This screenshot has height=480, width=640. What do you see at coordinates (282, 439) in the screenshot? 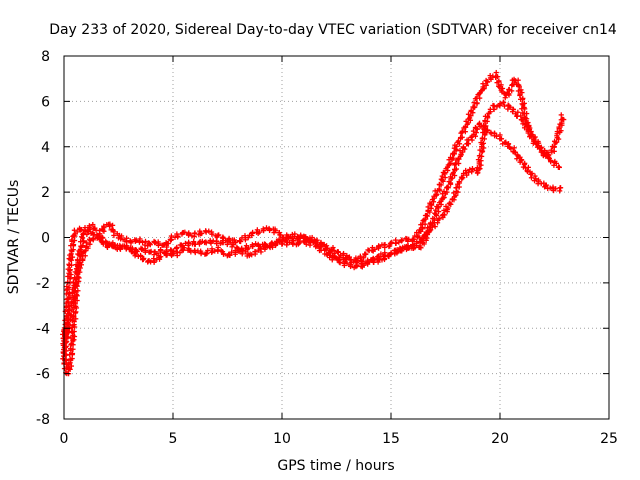
I see `x-tick-label: 10` at bounding box center [282, 439].